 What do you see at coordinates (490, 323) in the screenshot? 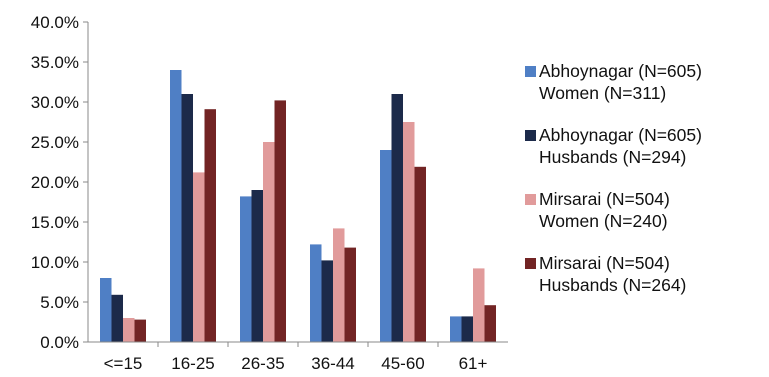
I see `bar-4-61+` at bounding box center [490, 323].